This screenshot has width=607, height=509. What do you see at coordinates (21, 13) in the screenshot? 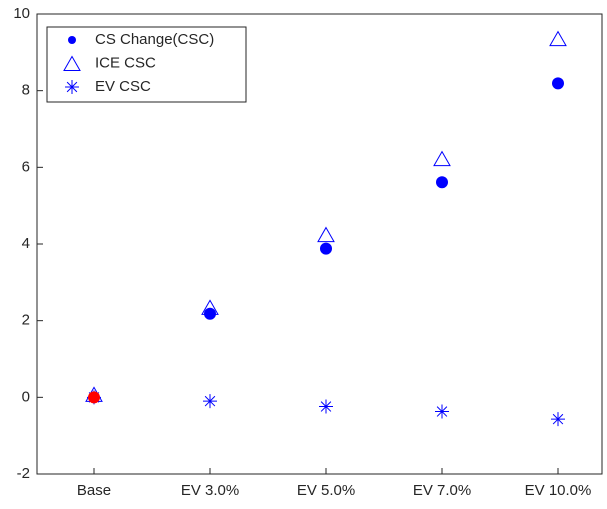
I see `y-tick-label: 10` at bounding box center [21, 13].